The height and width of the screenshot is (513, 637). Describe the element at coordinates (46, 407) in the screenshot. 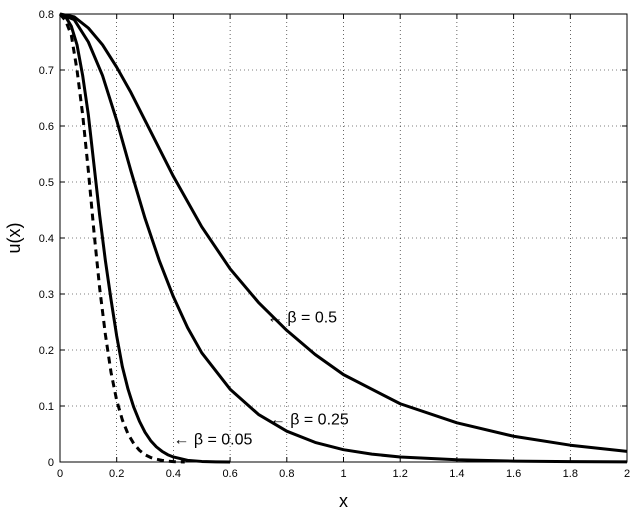

I see `y-tick-label: 0.1` at that location.